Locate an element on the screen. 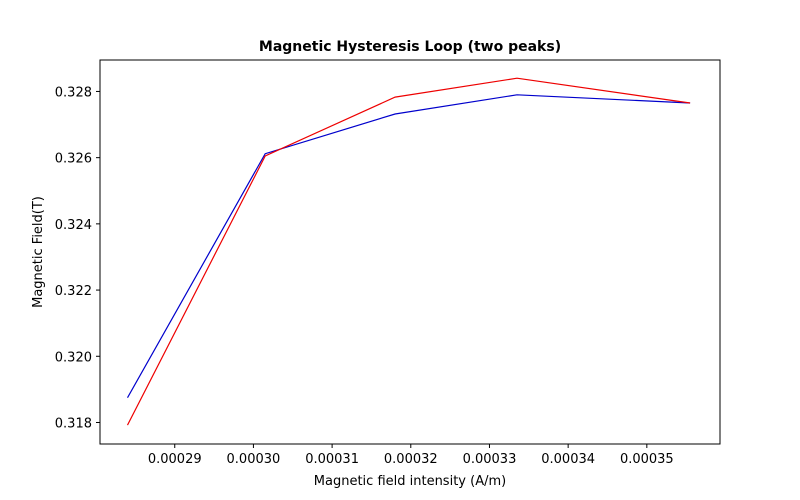  y-tick-label: 0.320 is located at coordinates (73, 357).